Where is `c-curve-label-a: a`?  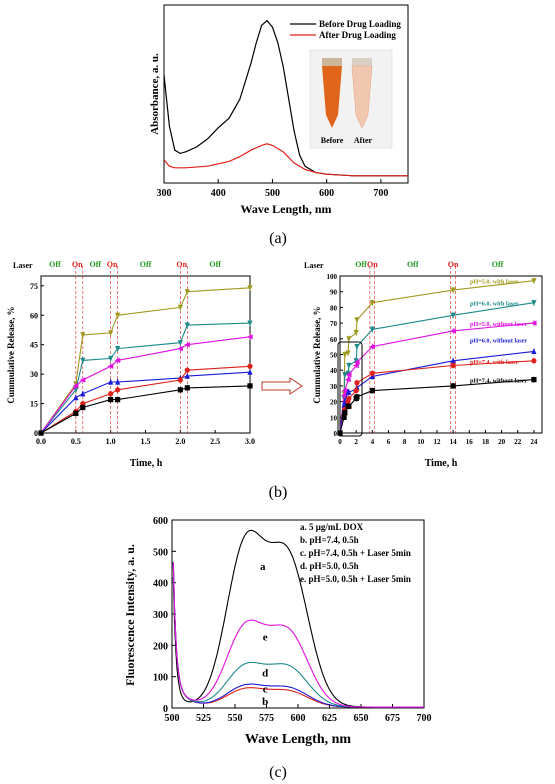
c-curve-label-a: a is located at coordinates (263, 567).